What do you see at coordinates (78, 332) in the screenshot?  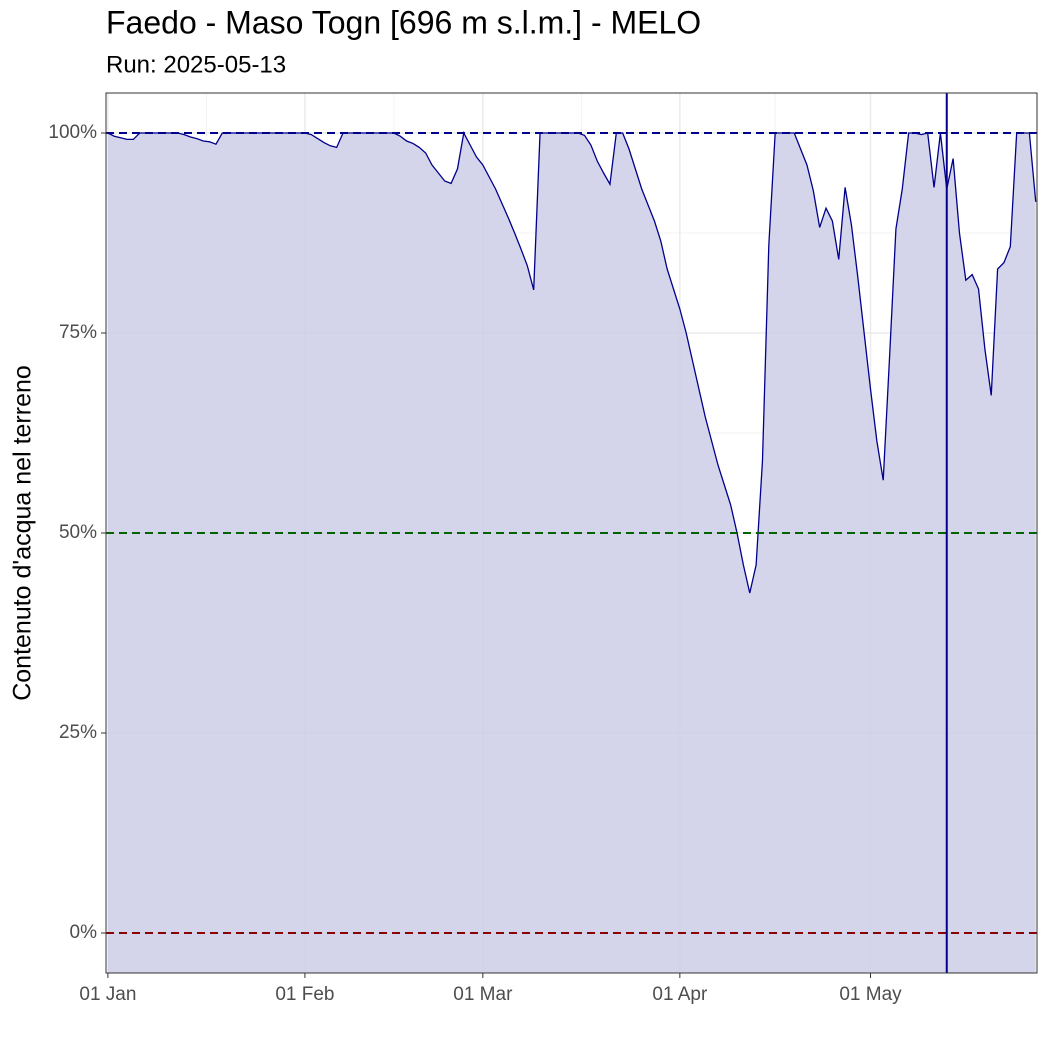 I see `y-tick-label: 75%` at bounding box center [78, 332].